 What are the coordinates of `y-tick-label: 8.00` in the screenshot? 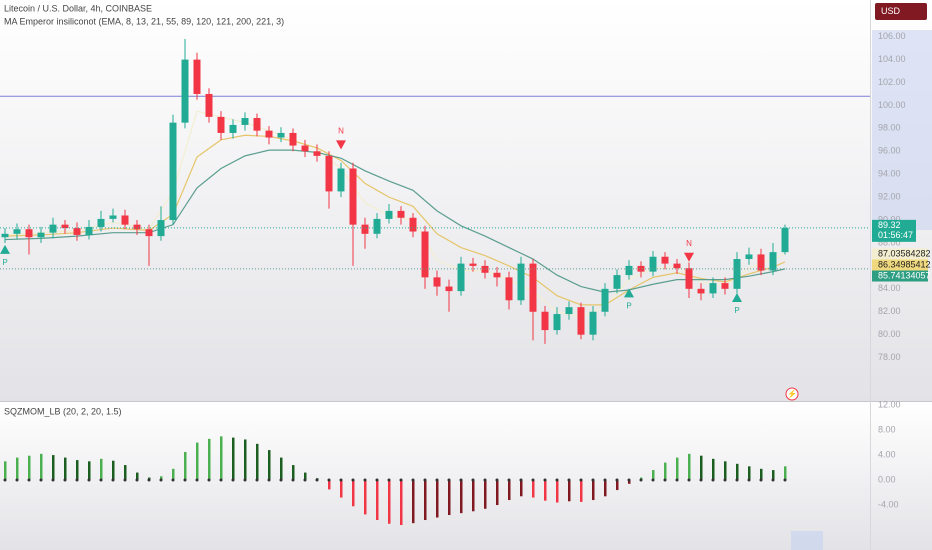 It's located at (887, 429).